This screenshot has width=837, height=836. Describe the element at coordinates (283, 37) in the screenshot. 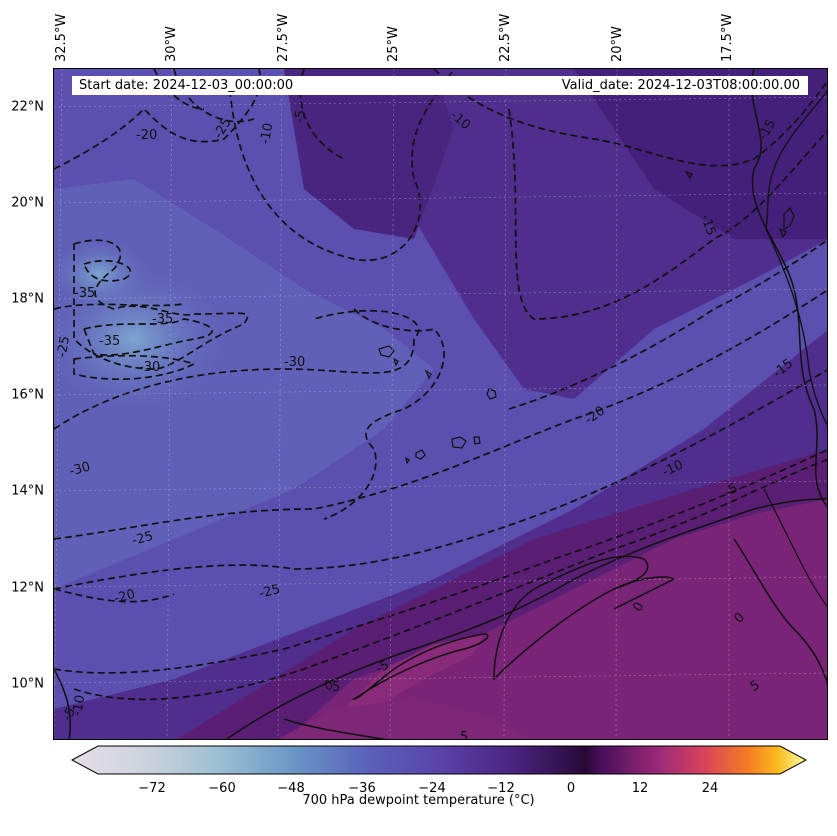

I see `lon-label: 27.5°W` at that location.